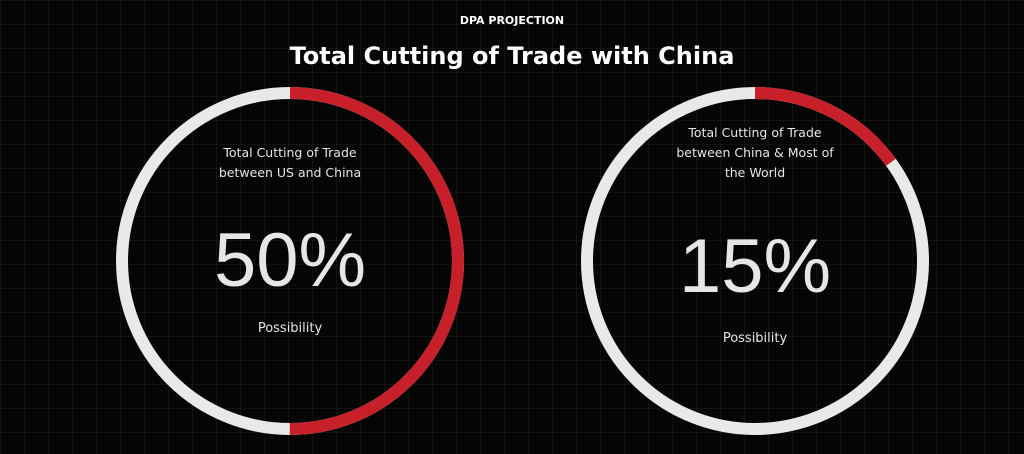 The width and height of the screenshot is (1024, 454). What do you see at coordinates (512, 20) in the screenshot?
I see `kicker: DPA PROJECTION` at bounding box center [512, 20].